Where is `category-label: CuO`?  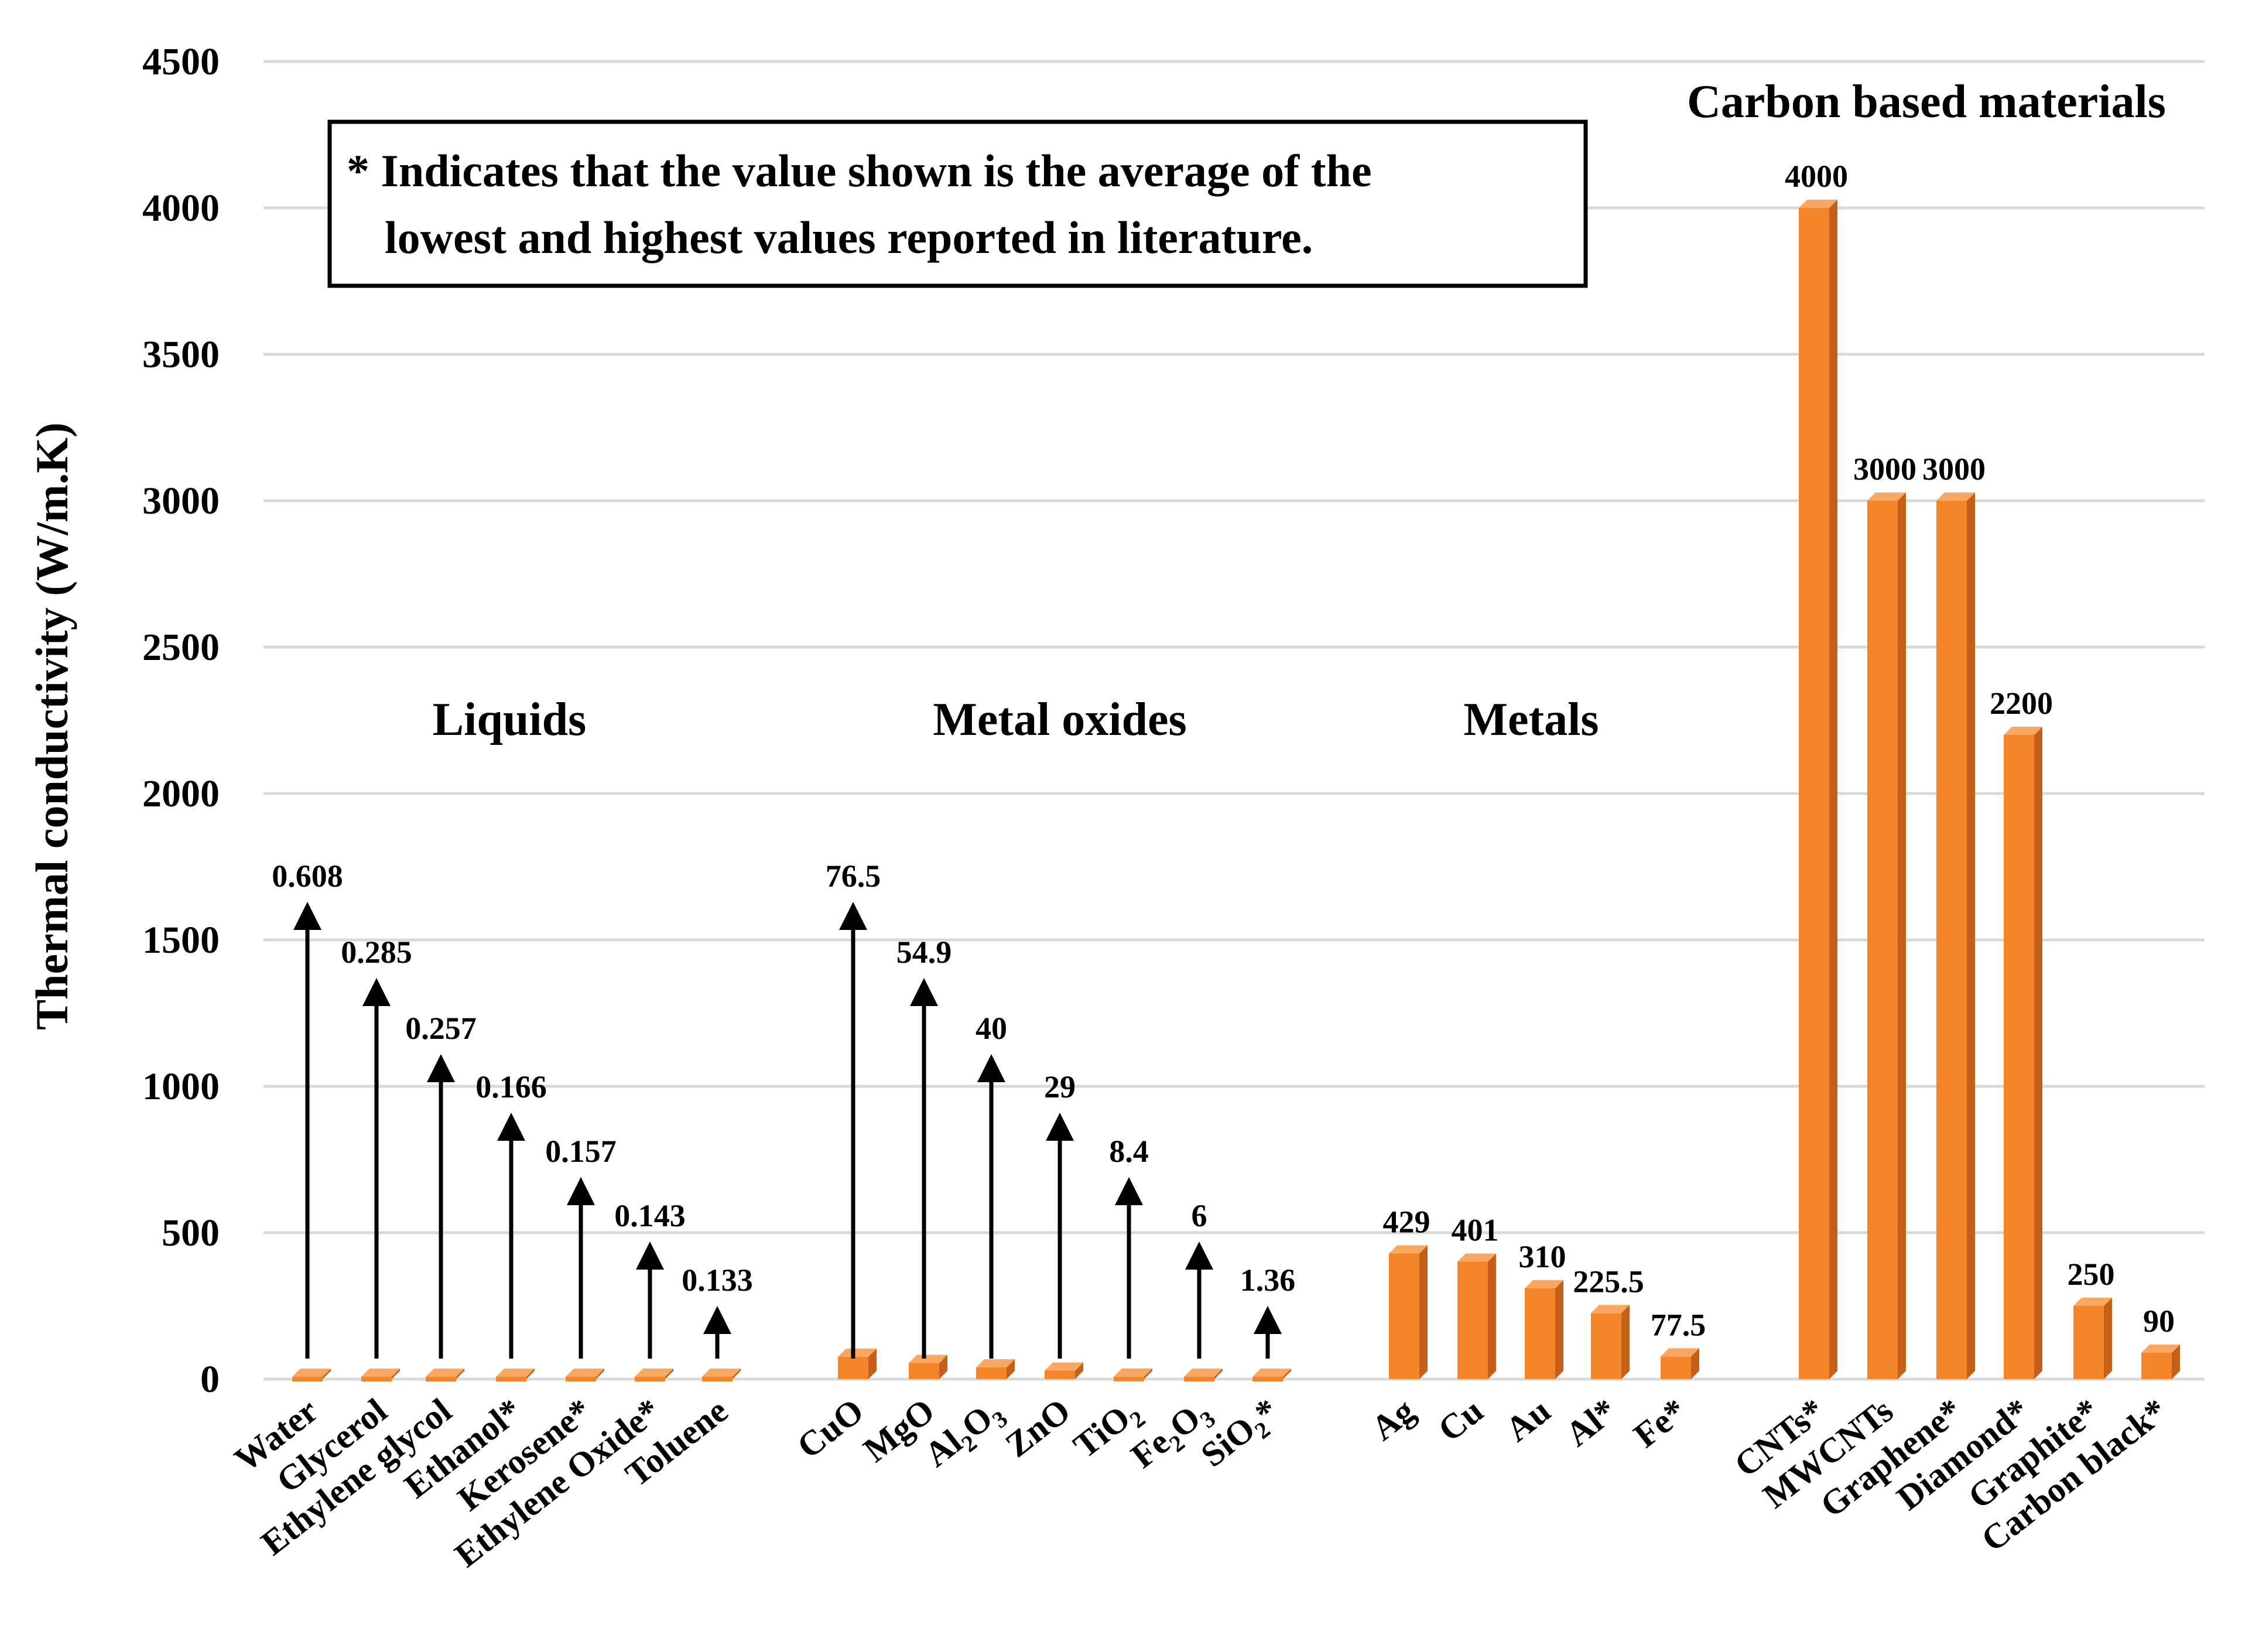 category-label: CuO is located at coordinates (830, 1428).